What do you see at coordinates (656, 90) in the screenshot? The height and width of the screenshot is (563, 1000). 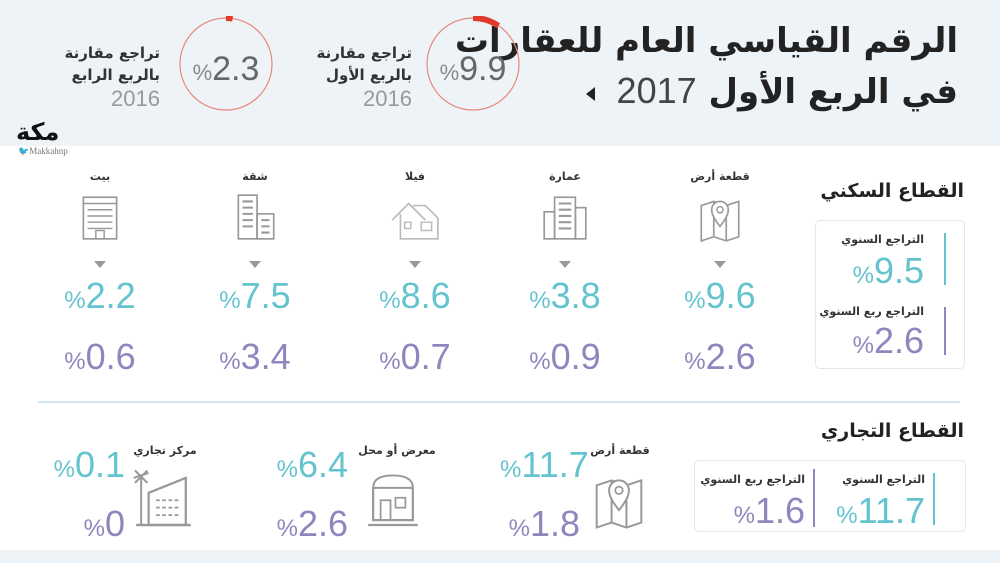 I see `title-year: 2017` at bounding box center [656, 90].